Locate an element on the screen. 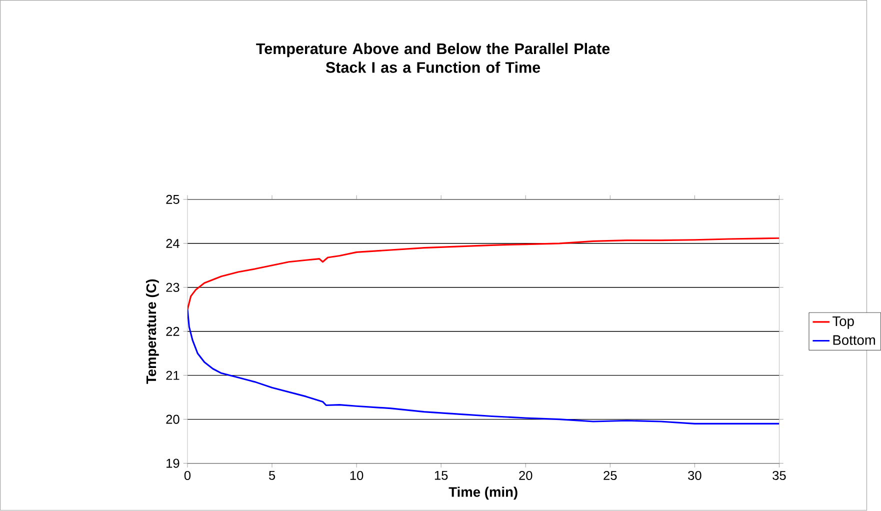 The width and height of the screenshot is (881, 511). y-axis-title: Temperature (C) is located at coordinates (152, 332).